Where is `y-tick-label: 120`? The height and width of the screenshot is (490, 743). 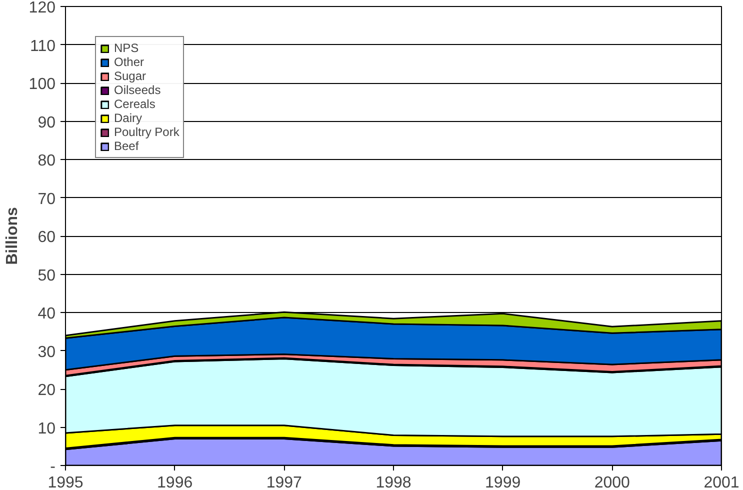
y-tick-label: 120 is located at coordinates (42, 8).